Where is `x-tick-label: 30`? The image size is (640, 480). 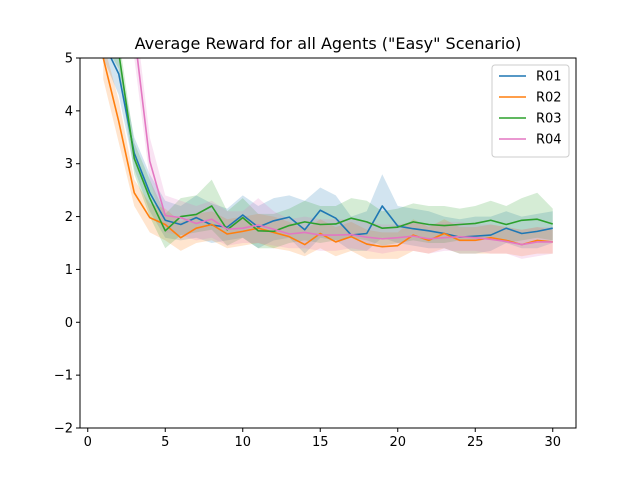 x-tick-label: 30 is located at coordinates (552, 442).